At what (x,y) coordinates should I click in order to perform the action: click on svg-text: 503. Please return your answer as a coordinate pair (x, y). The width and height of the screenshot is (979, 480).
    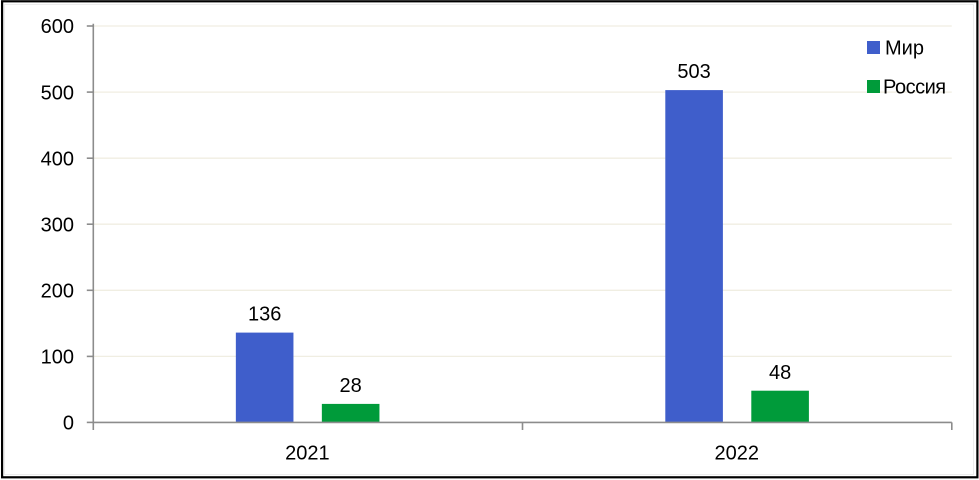
    Looking at the image, I should click on (693, 72).